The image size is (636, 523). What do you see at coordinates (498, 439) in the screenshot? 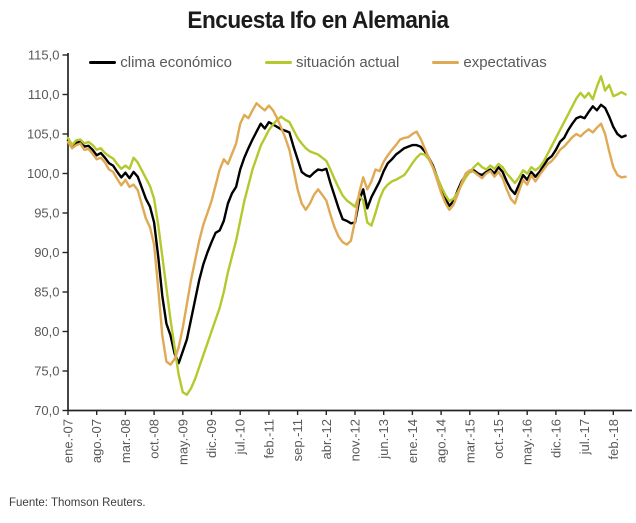
I see `x-tick-label: oct.-15` at bounding box center [498, 439].